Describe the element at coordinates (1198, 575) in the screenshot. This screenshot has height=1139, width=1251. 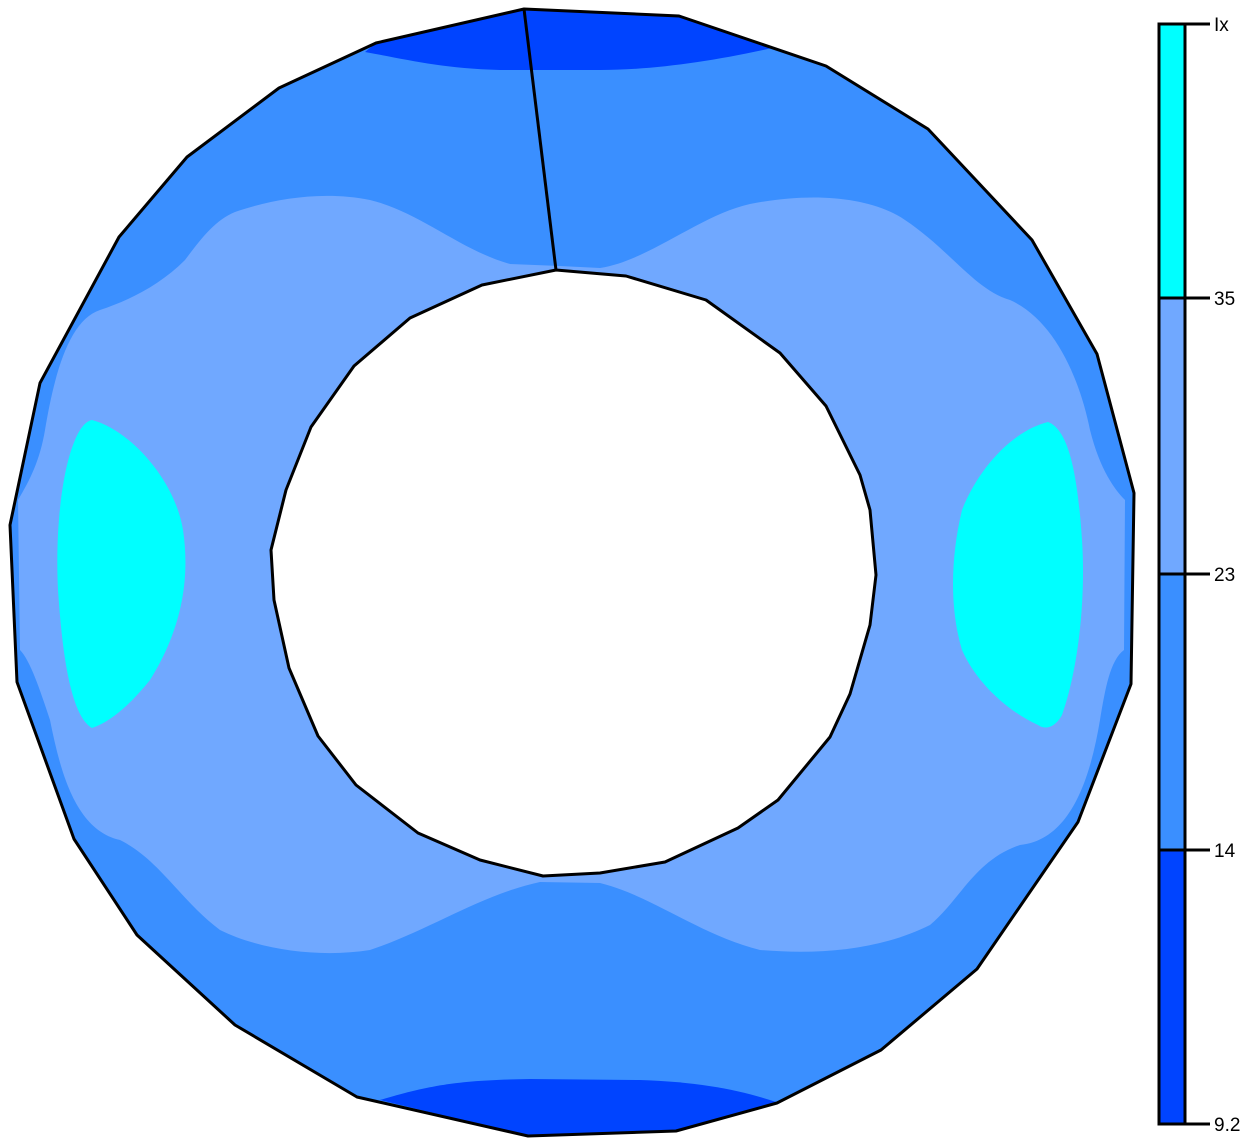
I see `color-legend: Ix 35 23 14 9.2` at that location.